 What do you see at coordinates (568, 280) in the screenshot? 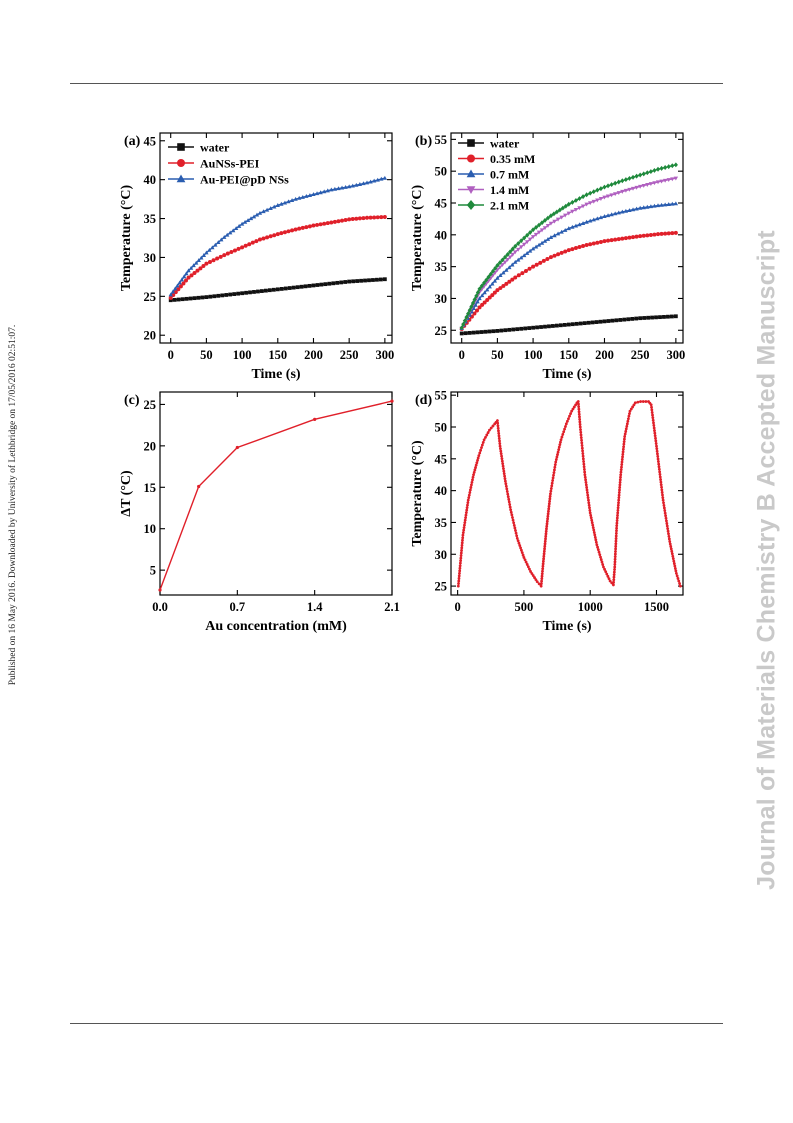
I see `series-0-35-mm` at bounding box center [568, 280].